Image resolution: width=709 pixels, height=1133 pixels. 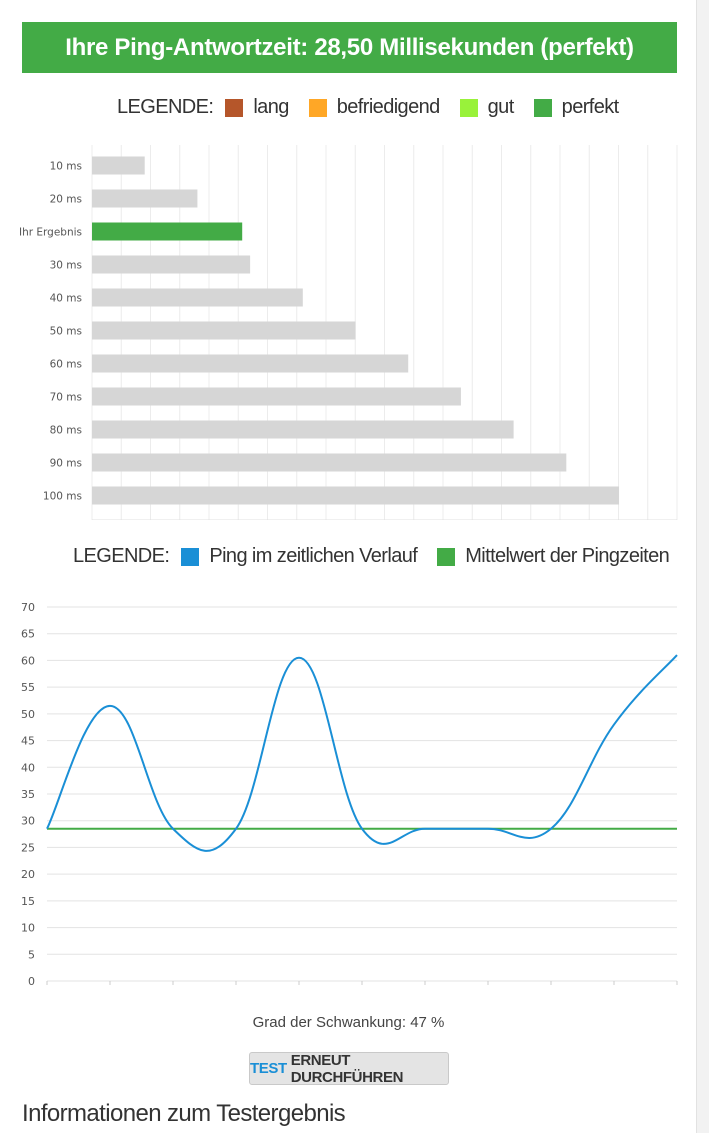 I want to click on bar-category-label: 80 ms, so click(x=66, y=431).